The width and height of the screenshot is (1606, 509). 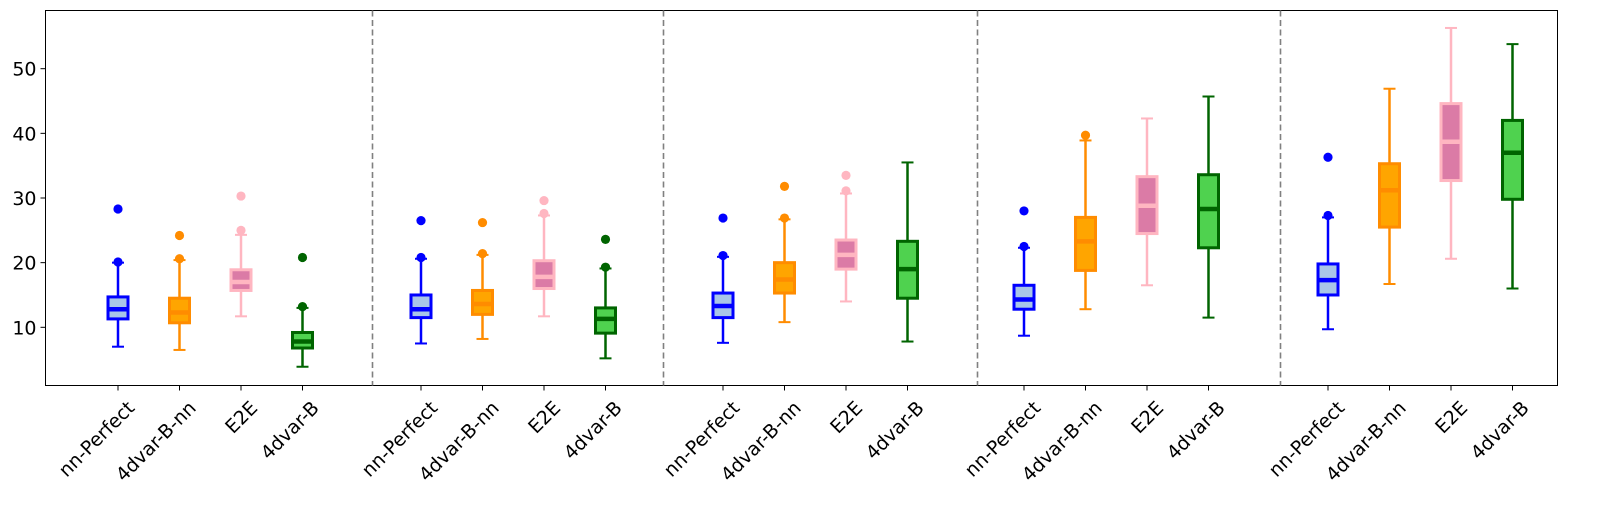 What do you see at coordinates (24, 70) in the screenshot?
I see `y-tick-label-50: 50` at bounding box center [24, 70].